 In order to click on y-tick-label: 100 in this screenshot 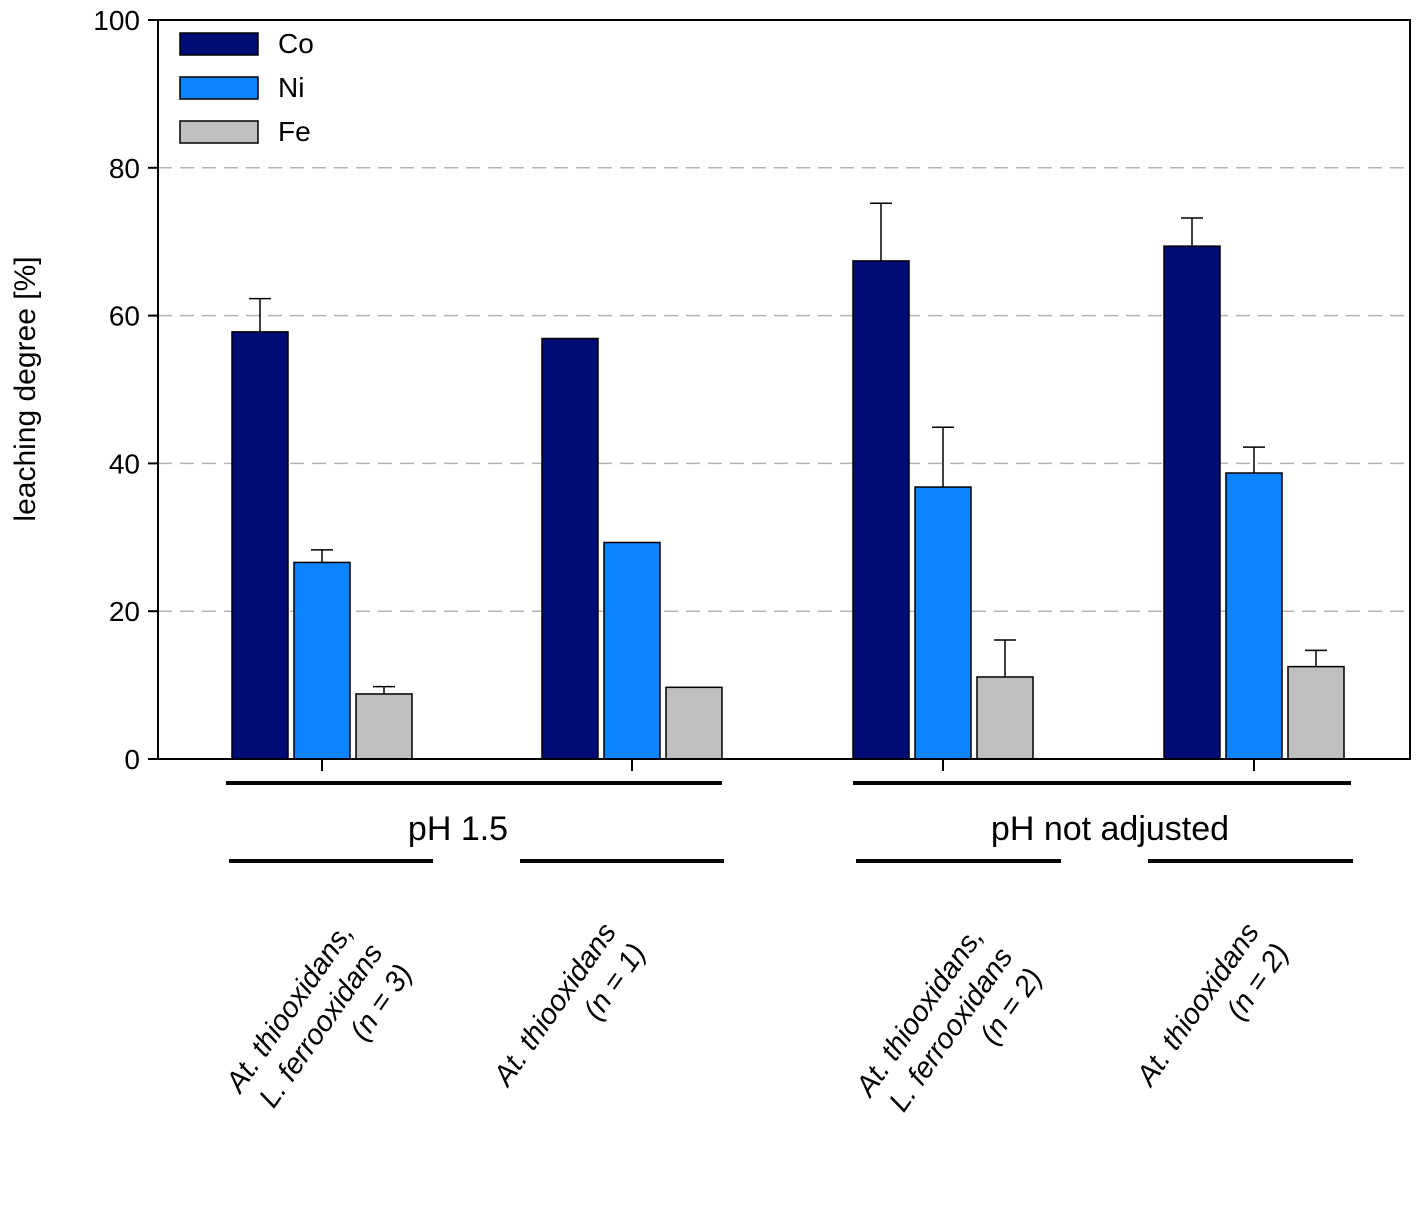, I will do `click(116, 20)`.